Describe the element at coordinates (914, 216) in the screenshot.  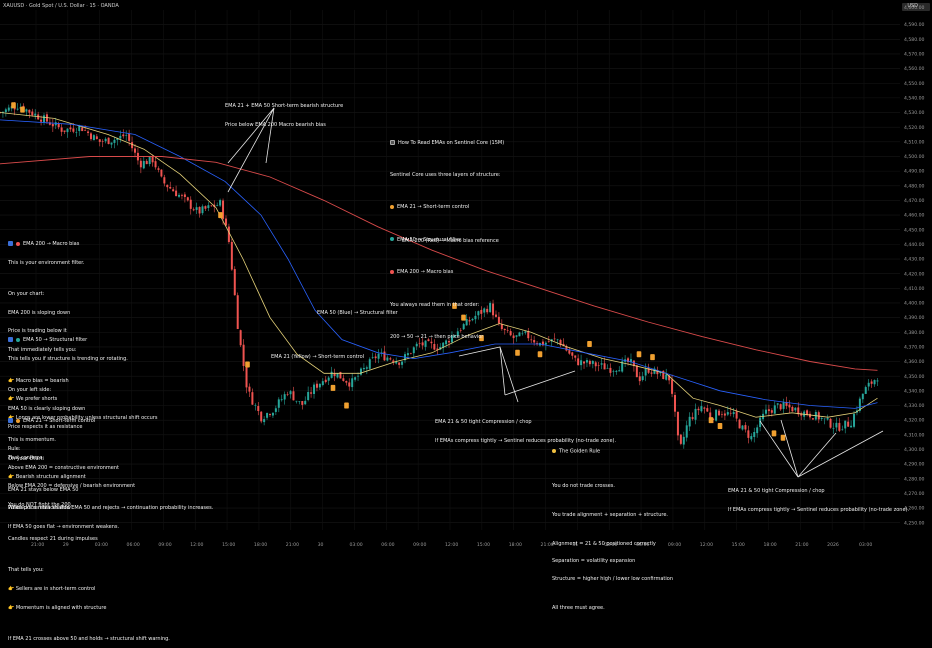
I see `price-tick-label: 4,460.00` at that location.